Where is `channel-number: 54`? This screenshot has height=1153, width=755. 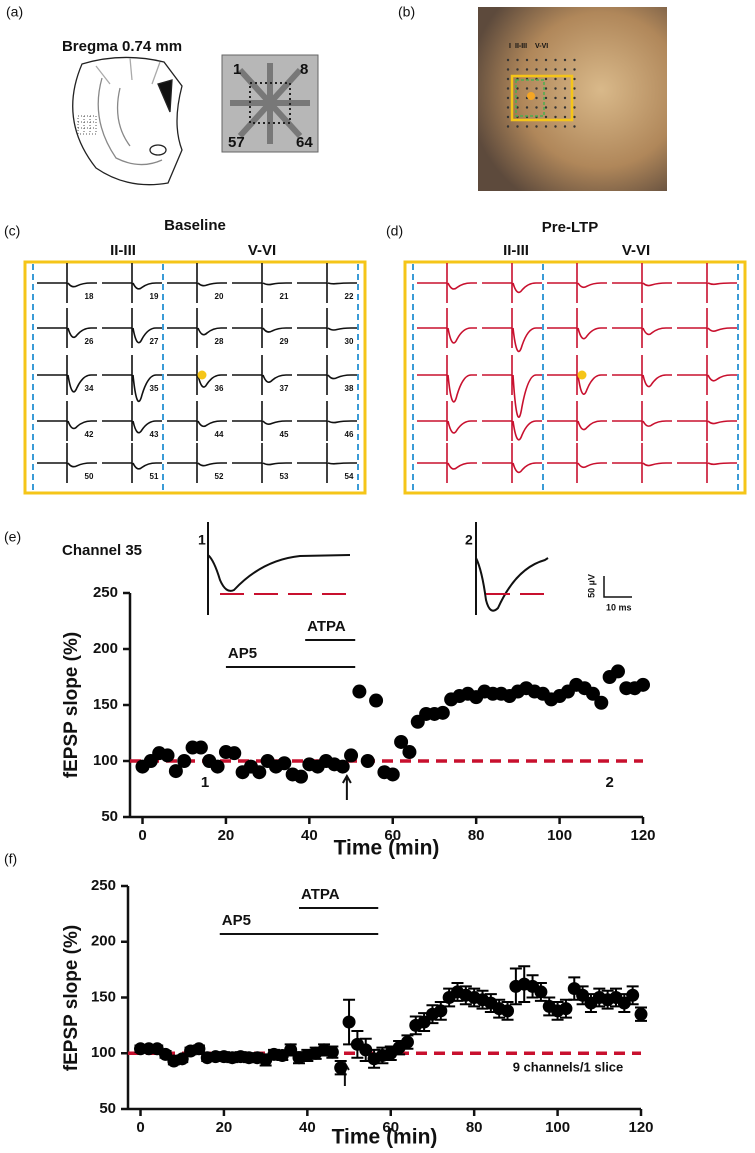 channel-number: 54 is located at coordinates (349, 476).